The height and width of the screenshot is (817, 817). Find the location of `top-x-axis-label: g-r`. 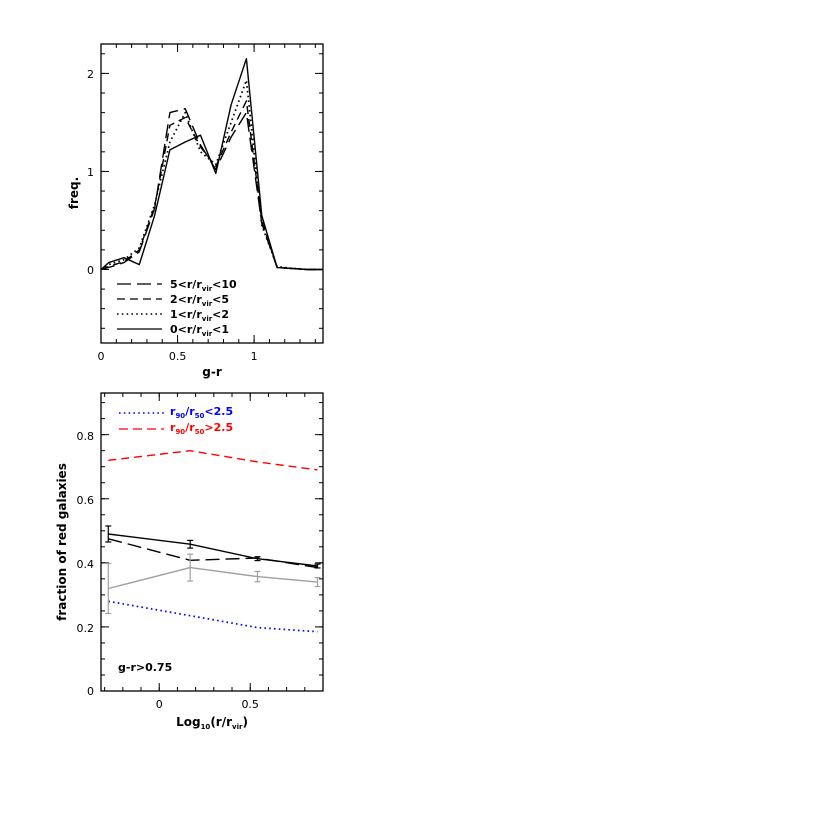

top-x-axis-label: g-r is located at coordinates (212, 372).